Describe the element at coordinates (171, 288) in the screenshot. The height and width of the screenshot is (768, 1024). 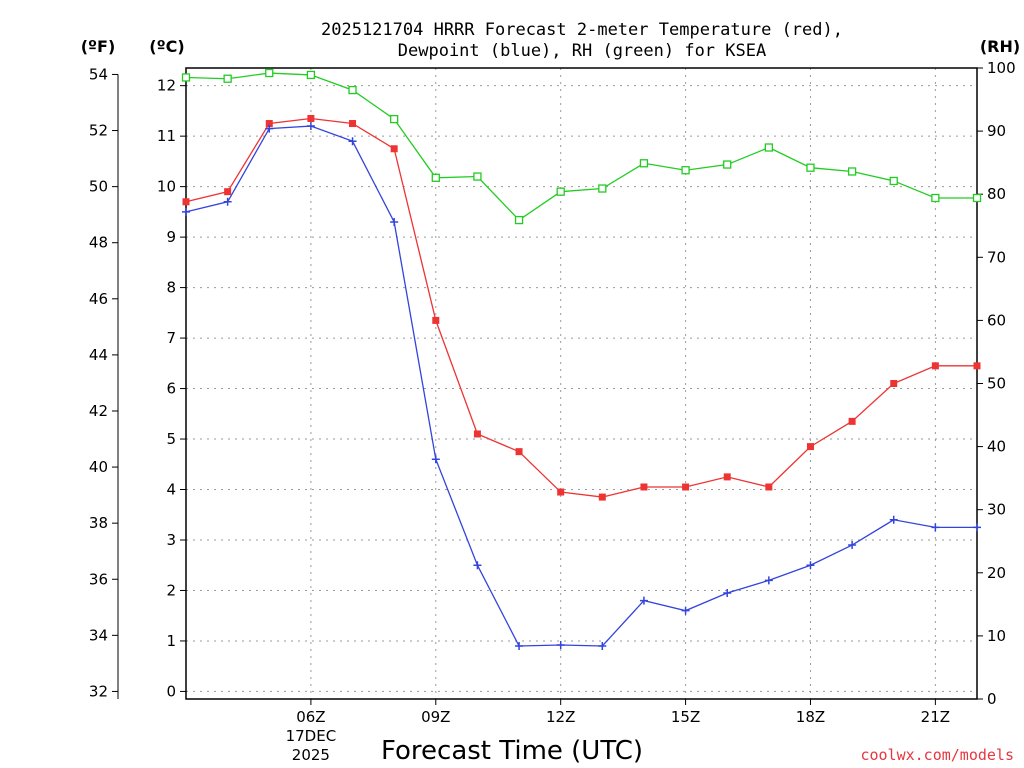
I see `celsius-tick-label: 8` at that location.